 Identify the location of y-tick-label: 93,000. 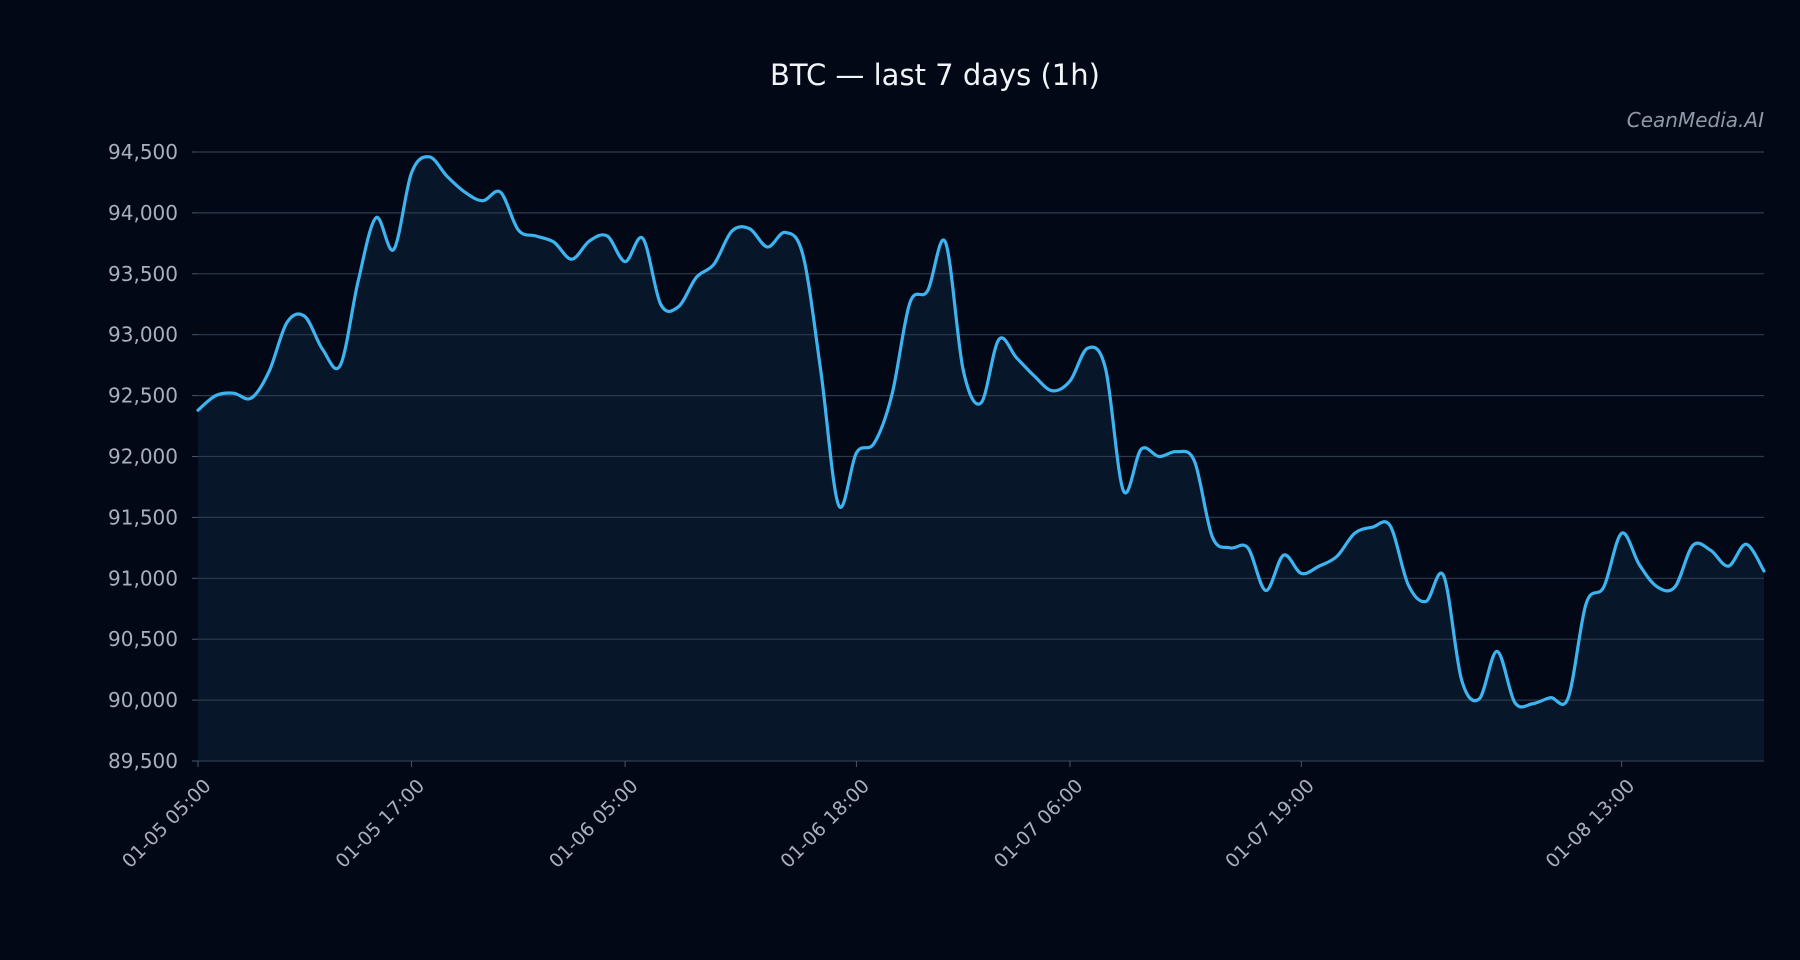
(143, 335).